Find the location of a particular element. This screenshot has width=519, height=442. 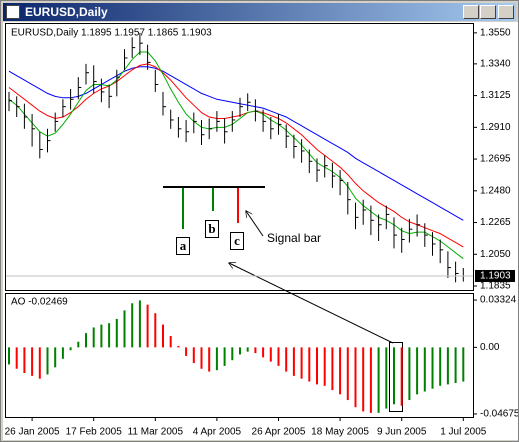

x-tick-label: 18 May 2005 is located at coordinates (340, 432).